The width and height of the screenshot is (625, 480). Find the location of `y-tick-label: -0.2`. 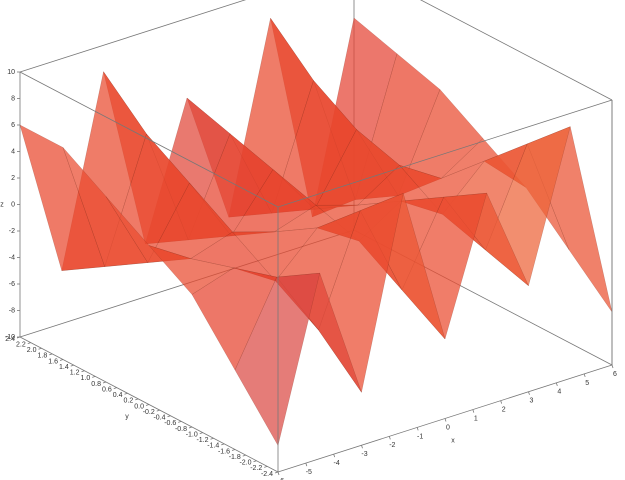

y-tick-label: -0.2 is located at coordinates (149, 412).